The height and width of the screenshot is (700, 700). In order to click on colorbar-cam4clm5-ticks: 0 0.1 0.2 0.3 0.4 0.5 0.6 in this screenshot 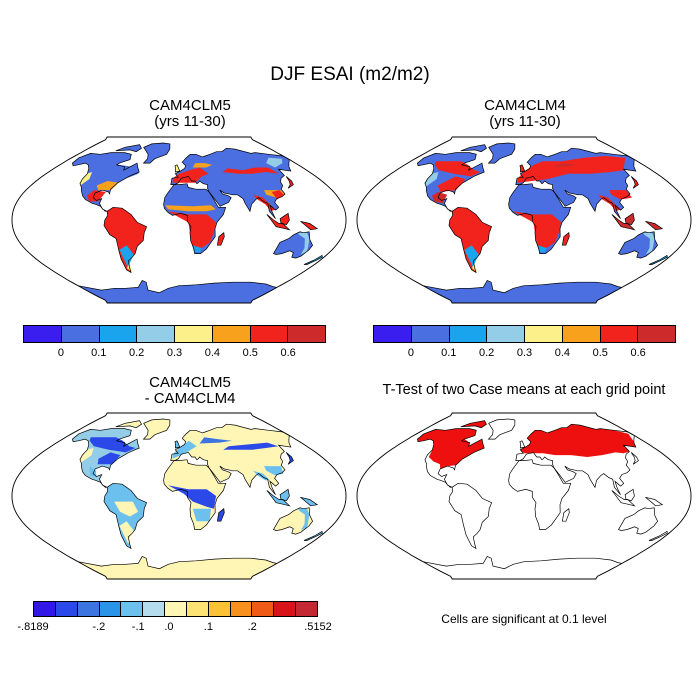, I will do `click(174, 354)`.